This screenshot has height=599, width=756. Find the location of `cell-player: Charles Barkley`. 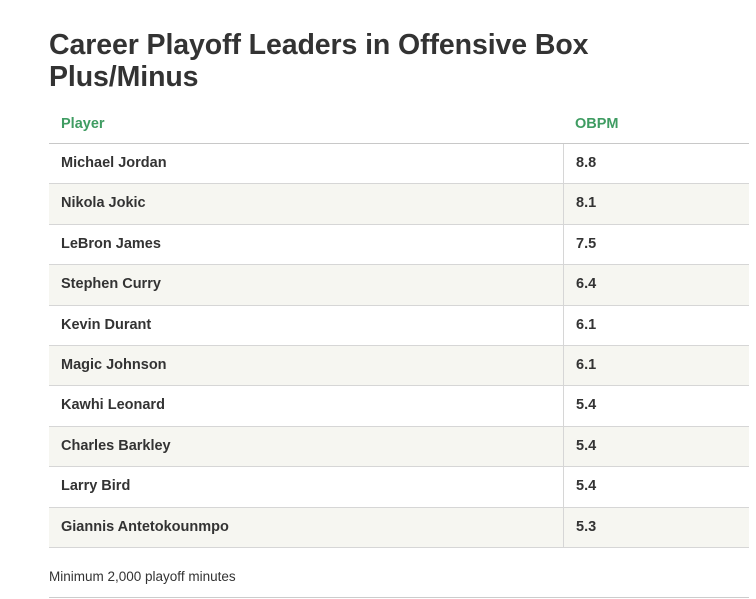

cell-player: Charles Barkley is located at coordinates (116, 445).